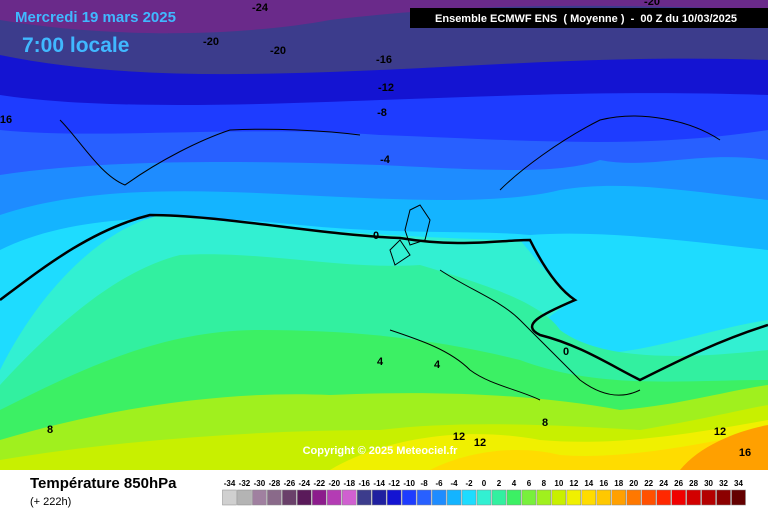 This screenshot has width=768, height=512. What do you see at coordinates (544, 483) in the screenshot?
I see `scale-label: 8` at bounding box center [544, 483].